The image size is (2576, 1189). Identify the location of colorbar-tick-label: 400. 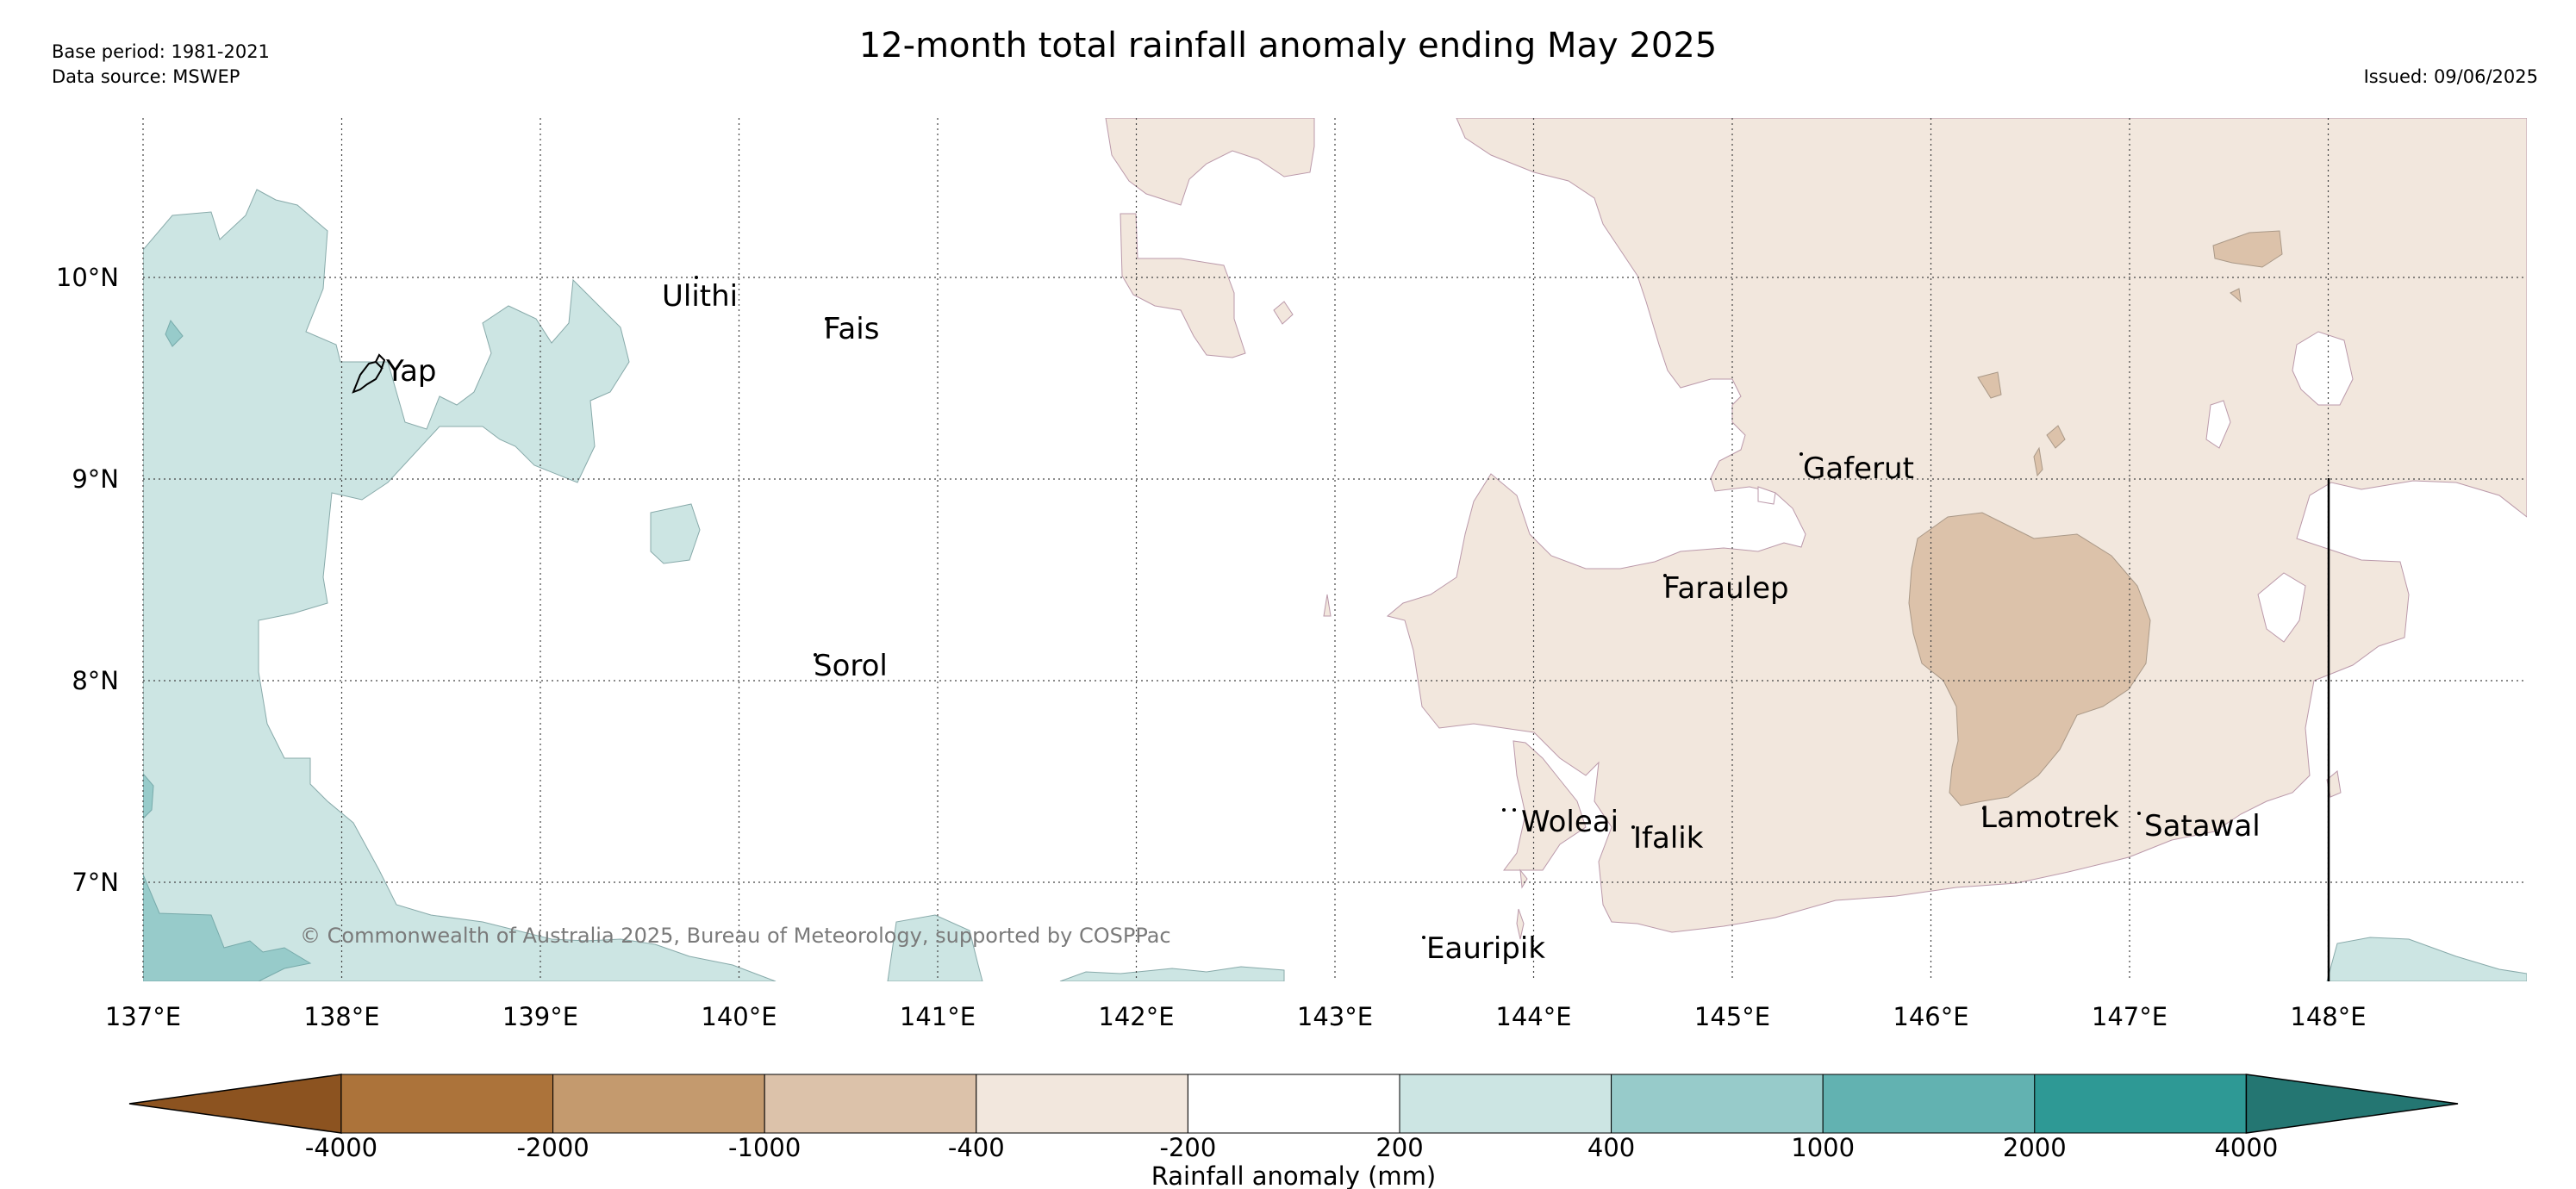
(1611, 1147).